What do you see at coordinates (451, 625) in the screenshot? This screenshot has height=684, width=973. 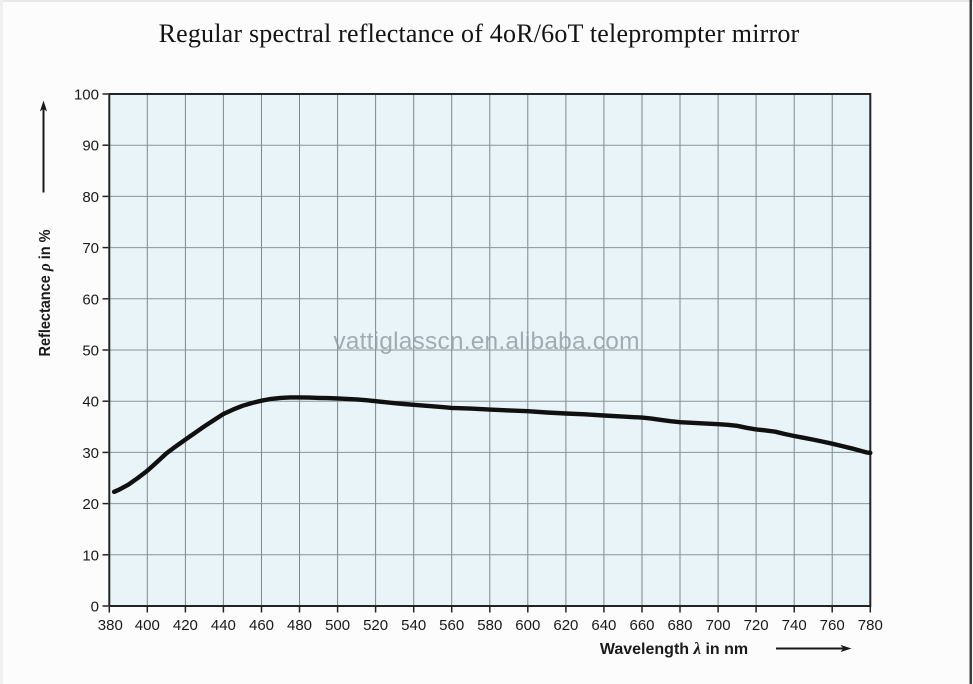 I see `svg-text: 560` at bounding box center [451, 625].